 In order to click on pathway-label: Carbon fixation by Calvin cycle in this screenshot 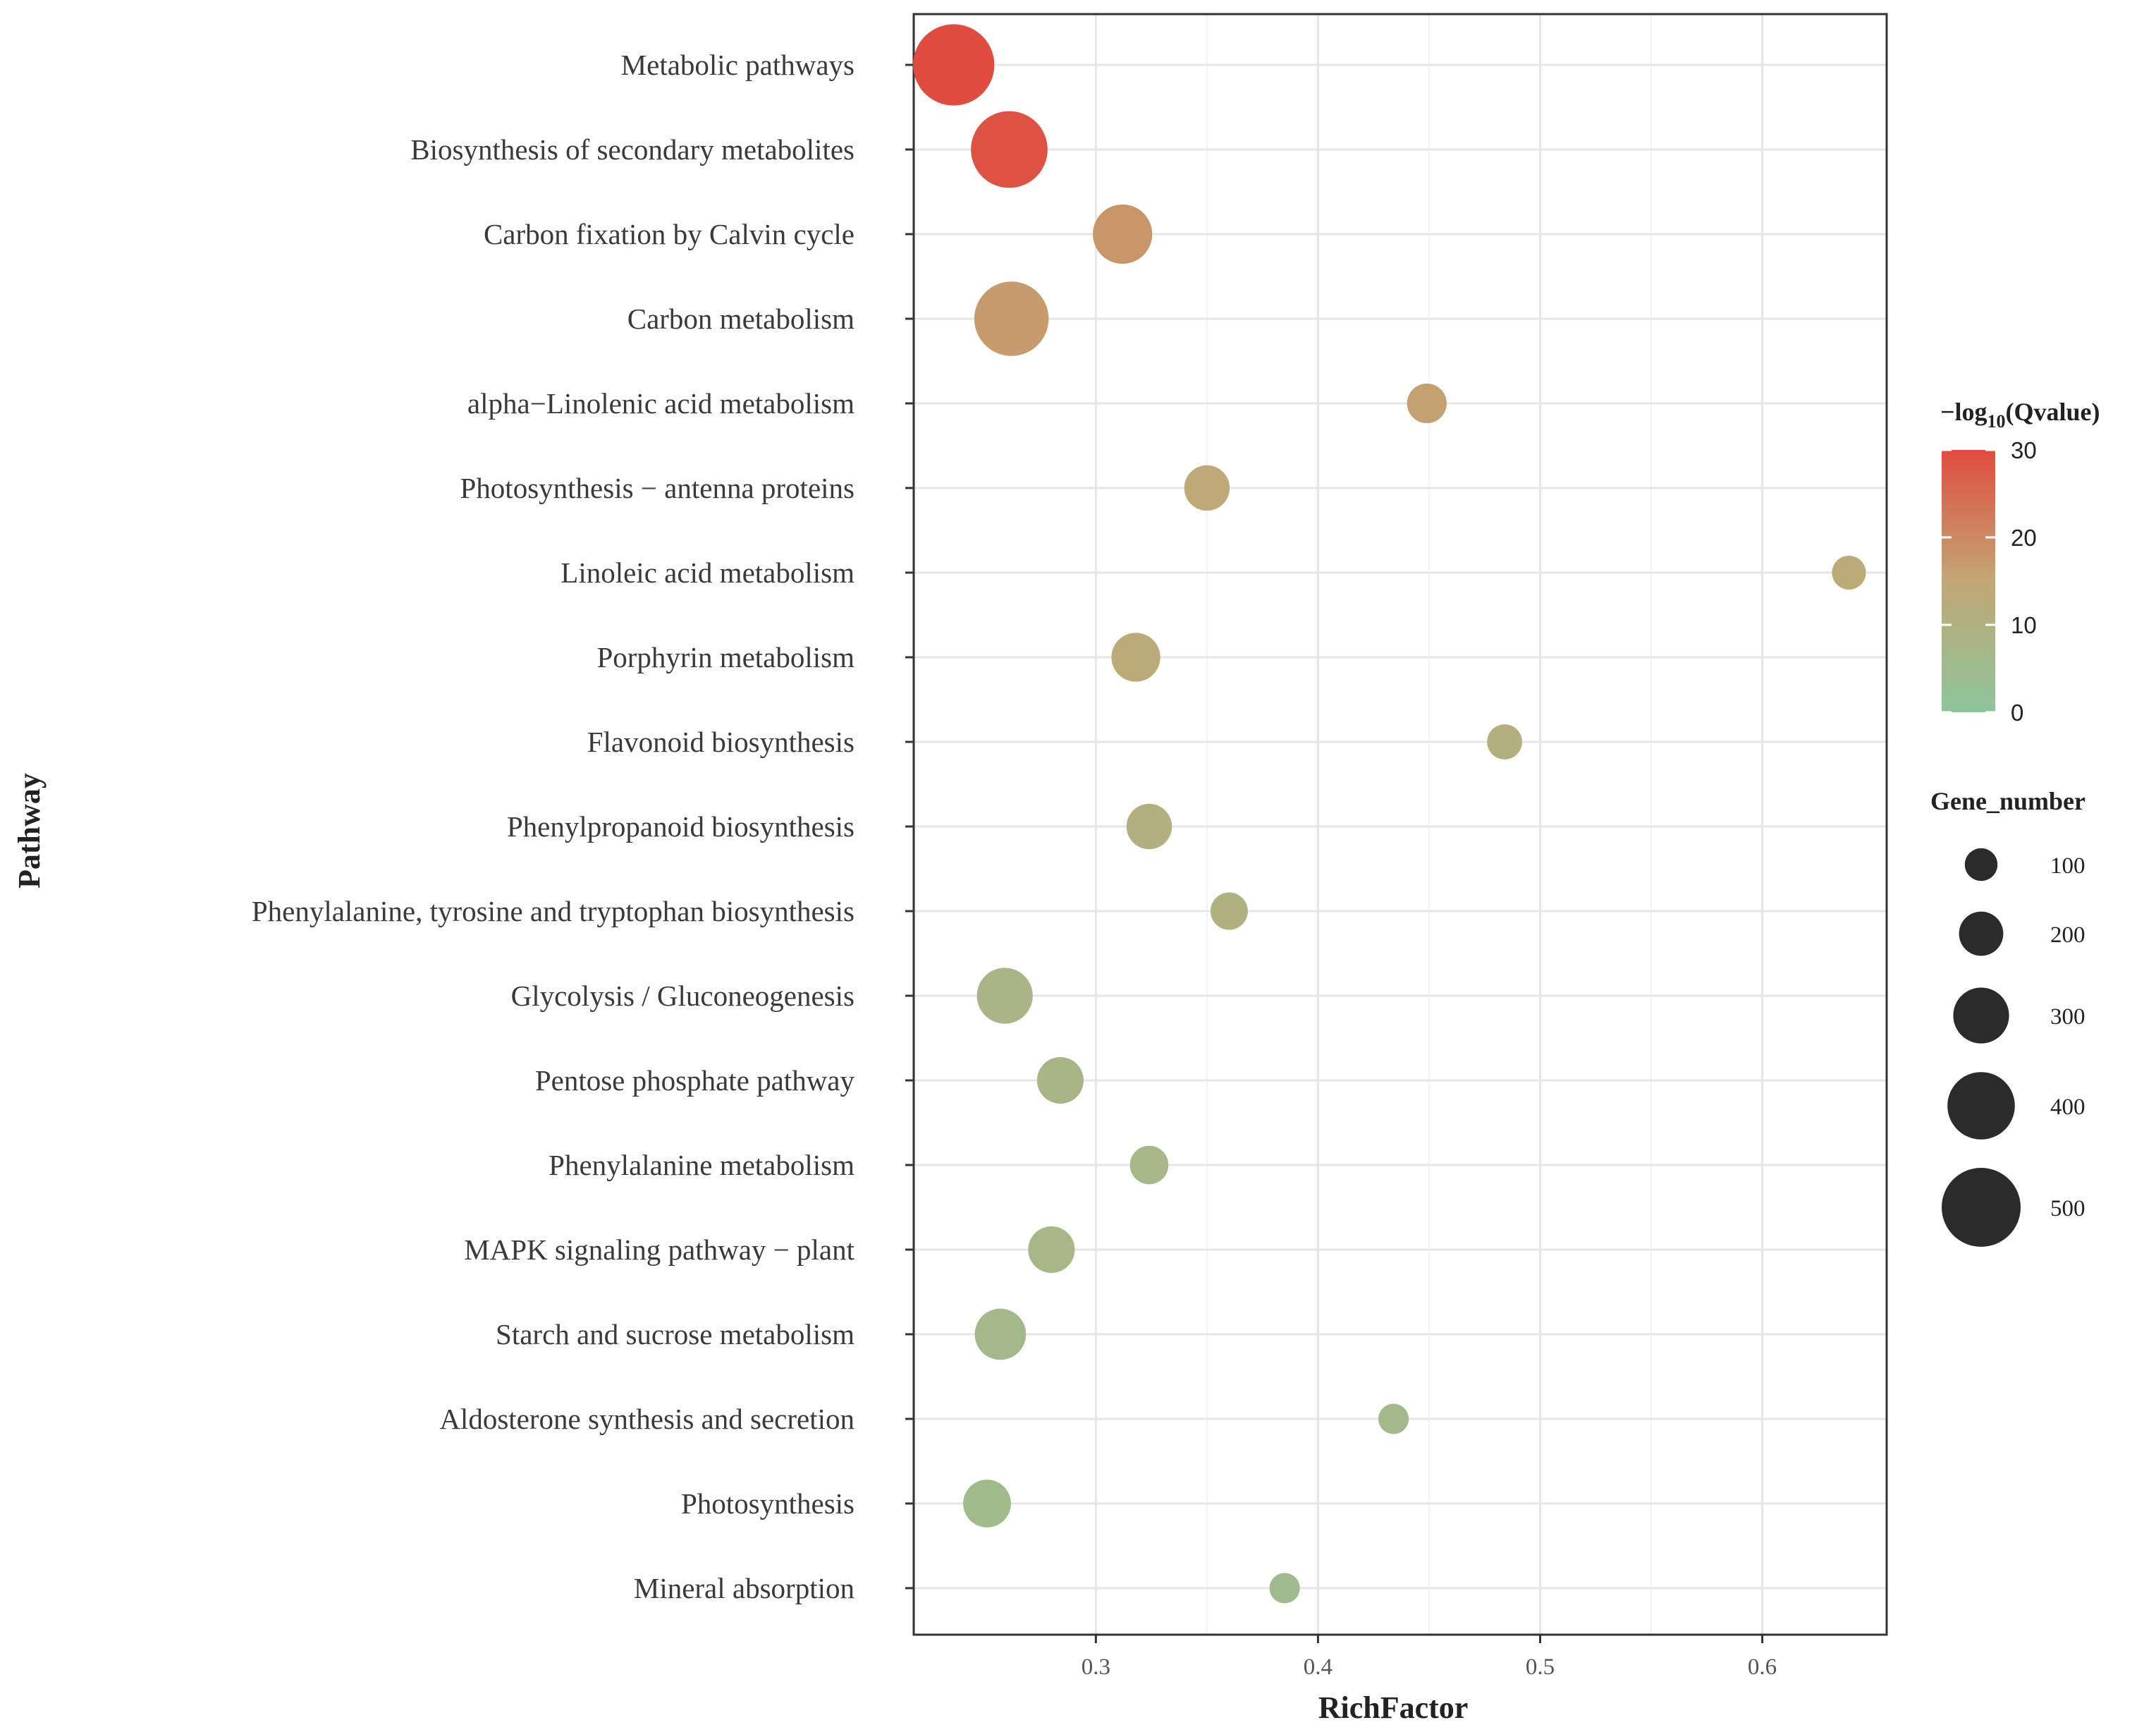, I will do `click(669, 234)`.